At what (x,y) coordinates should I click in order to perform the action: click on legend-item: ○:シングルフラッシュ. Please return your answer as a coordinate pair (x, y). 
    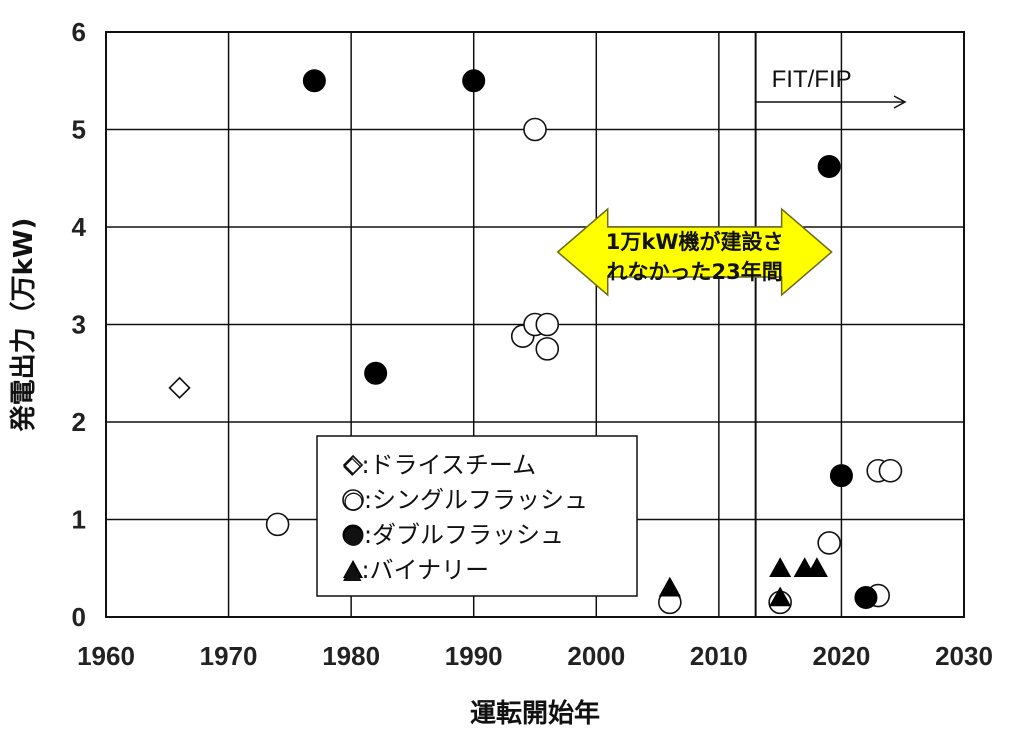
    Looking at the image, I should click on (465, 500).